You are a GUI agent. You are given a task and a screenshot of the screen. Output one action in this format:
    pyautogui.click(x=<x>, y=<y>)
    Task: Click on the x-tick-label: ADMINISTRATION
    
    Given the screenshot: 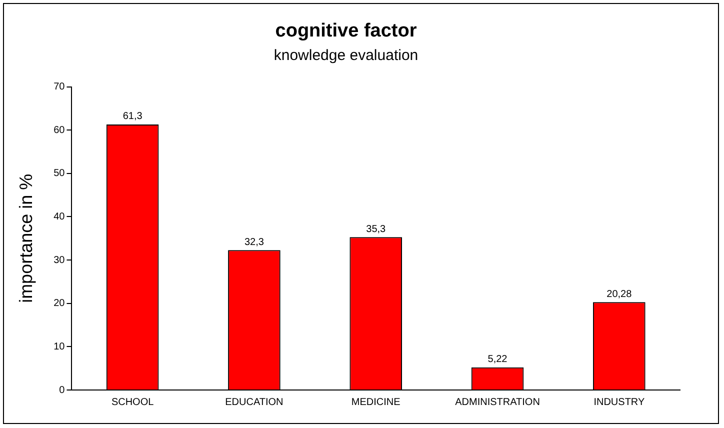 What is the action you would take?
    pyautogui.click(x=497, y=402)
    